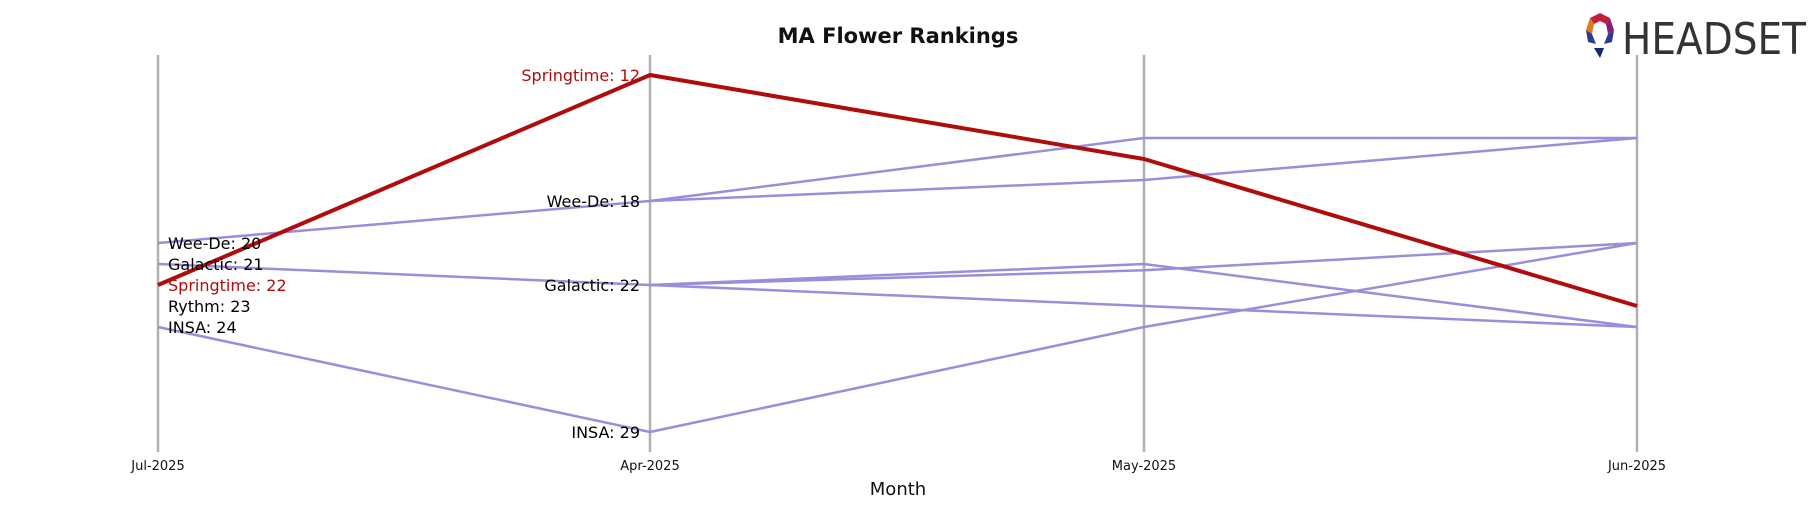  I want to click on x-axis-label: Month, so click(898, 489).